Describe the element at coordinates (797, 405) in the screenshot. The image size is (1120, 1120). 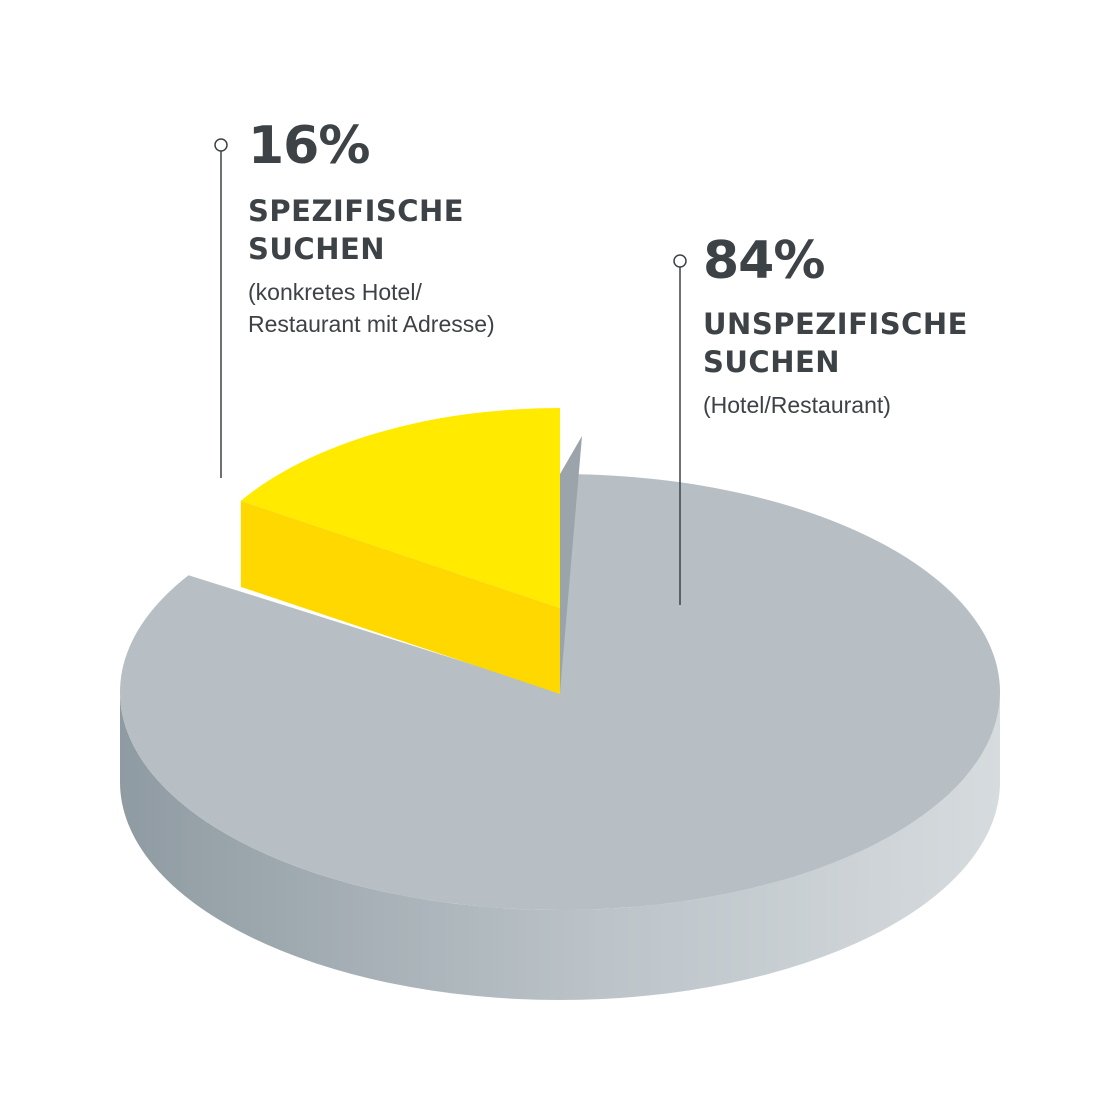
I see `slice-note-unspezifische: (Hotel/Restaurant)` at that location.